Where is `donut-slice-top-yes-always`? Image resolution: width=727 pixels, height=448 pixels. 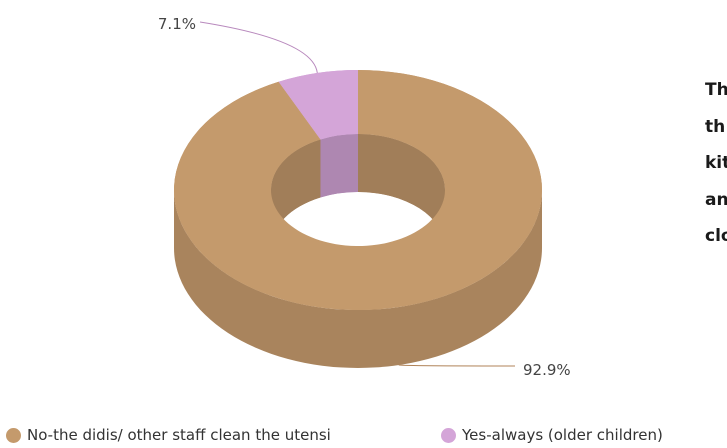 donut-slice-top-yes-always is located at coordinates (318, 105).